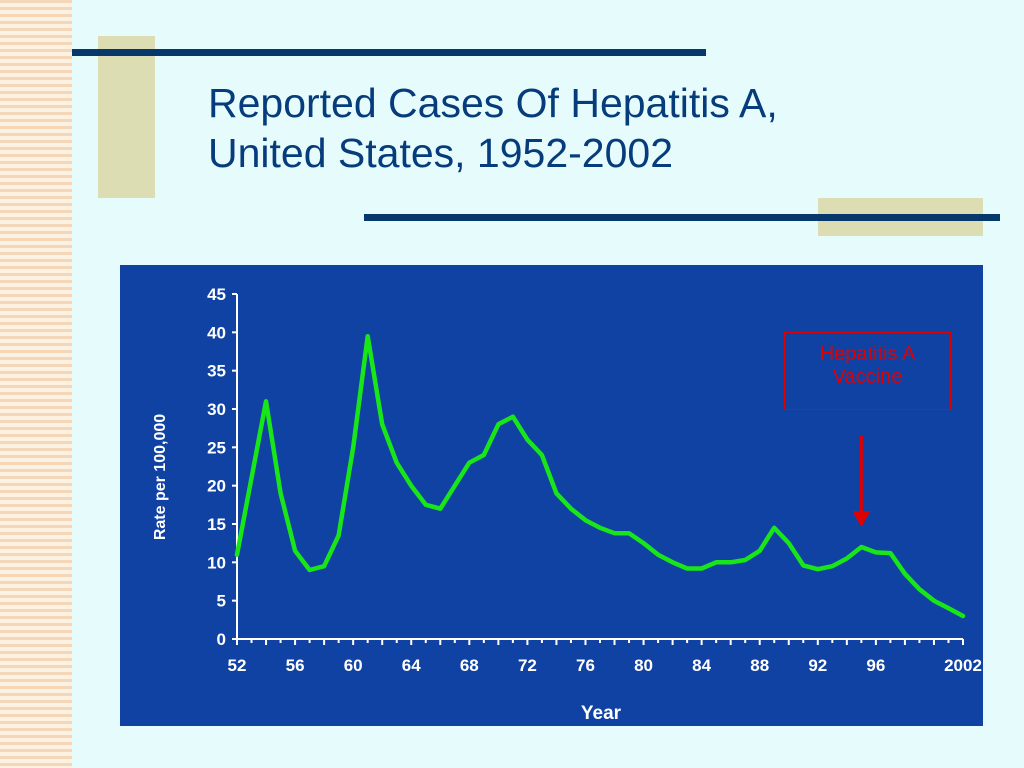 This screenshot has height=768, width=1024. Describe the element at coordinates (867, 377) in the screenshot. I see `annotation-line-2: Vaccine` at that location.